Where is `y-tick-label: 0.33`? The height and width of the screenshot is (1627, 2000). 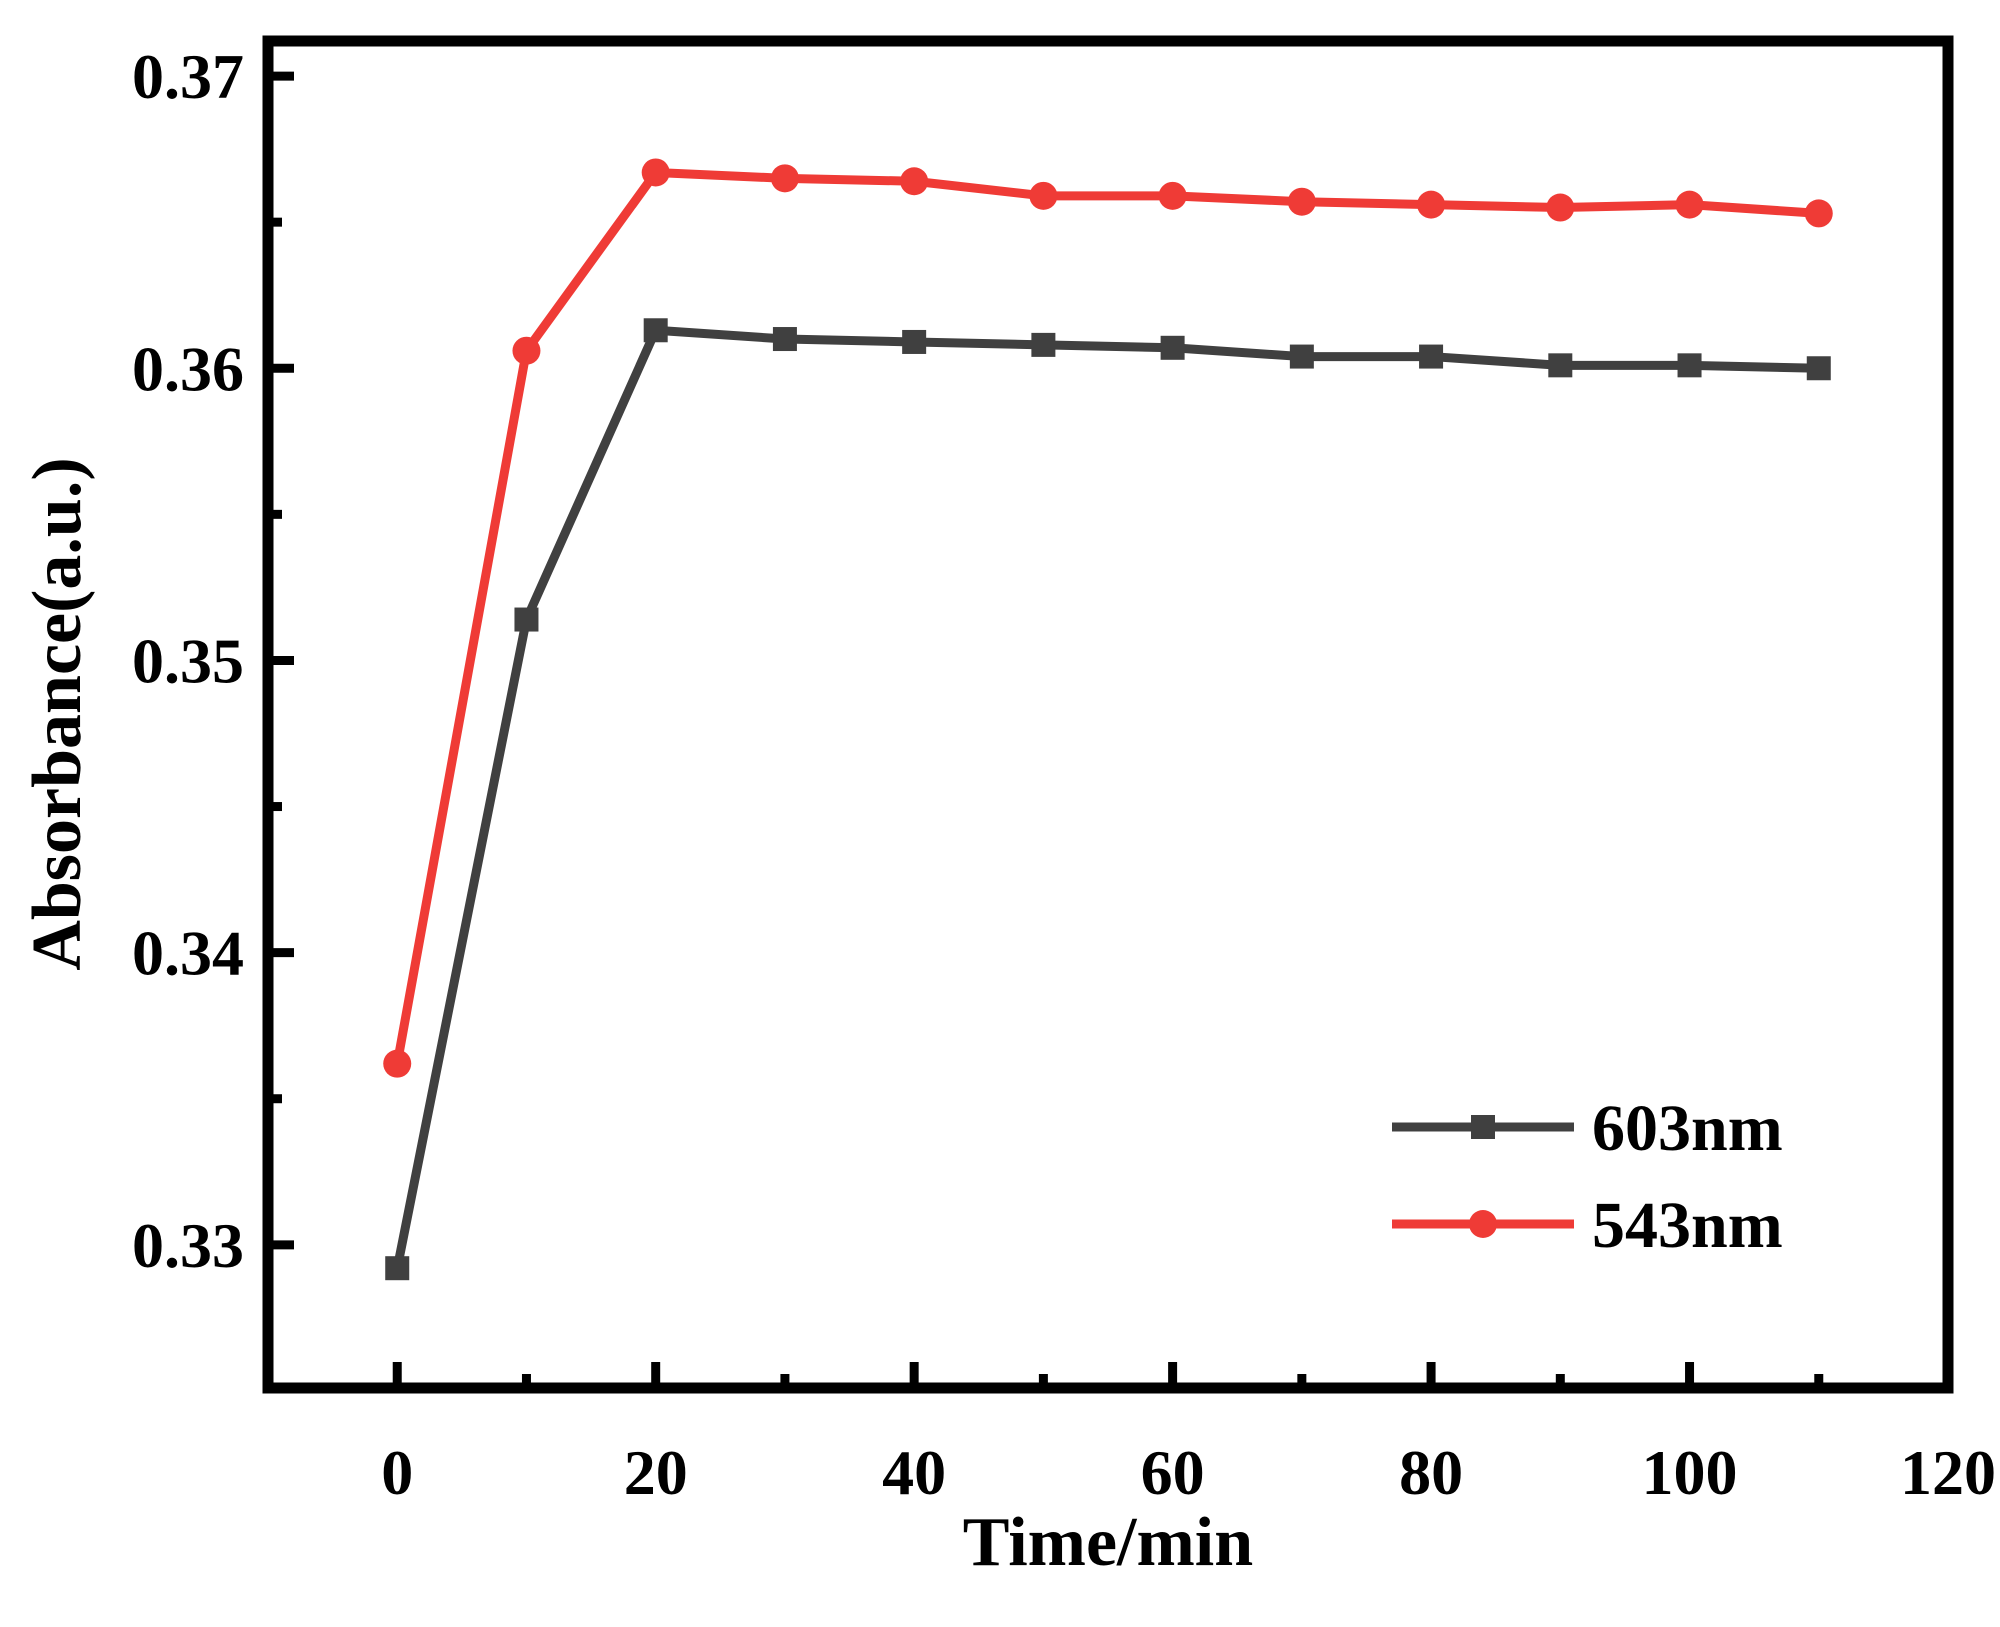 y-tick-label: 0.33 is located at coordinates (188, 1245).